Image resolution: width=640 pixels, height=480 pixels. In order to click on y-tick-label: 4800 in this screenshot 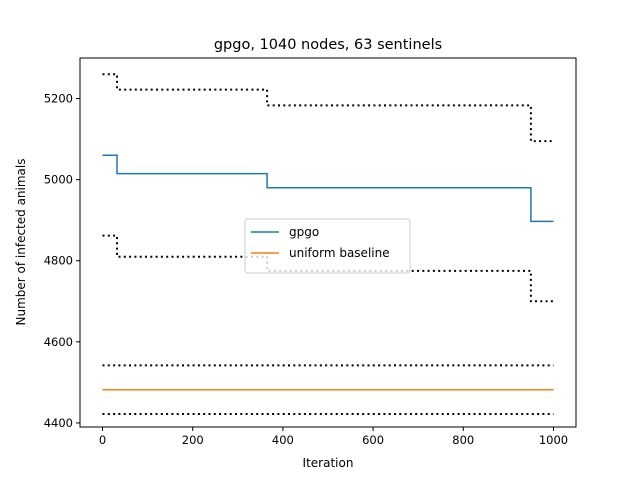, I will do `click(58, 261)`.